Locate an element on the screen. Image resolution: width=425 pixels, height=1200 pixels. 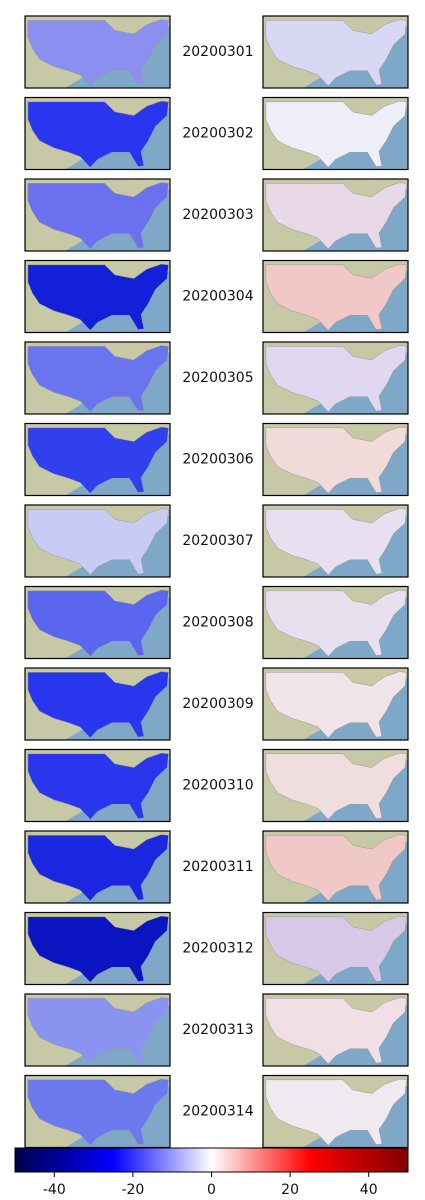
date-label: 20200313 is located at coordinates (217, 1030).